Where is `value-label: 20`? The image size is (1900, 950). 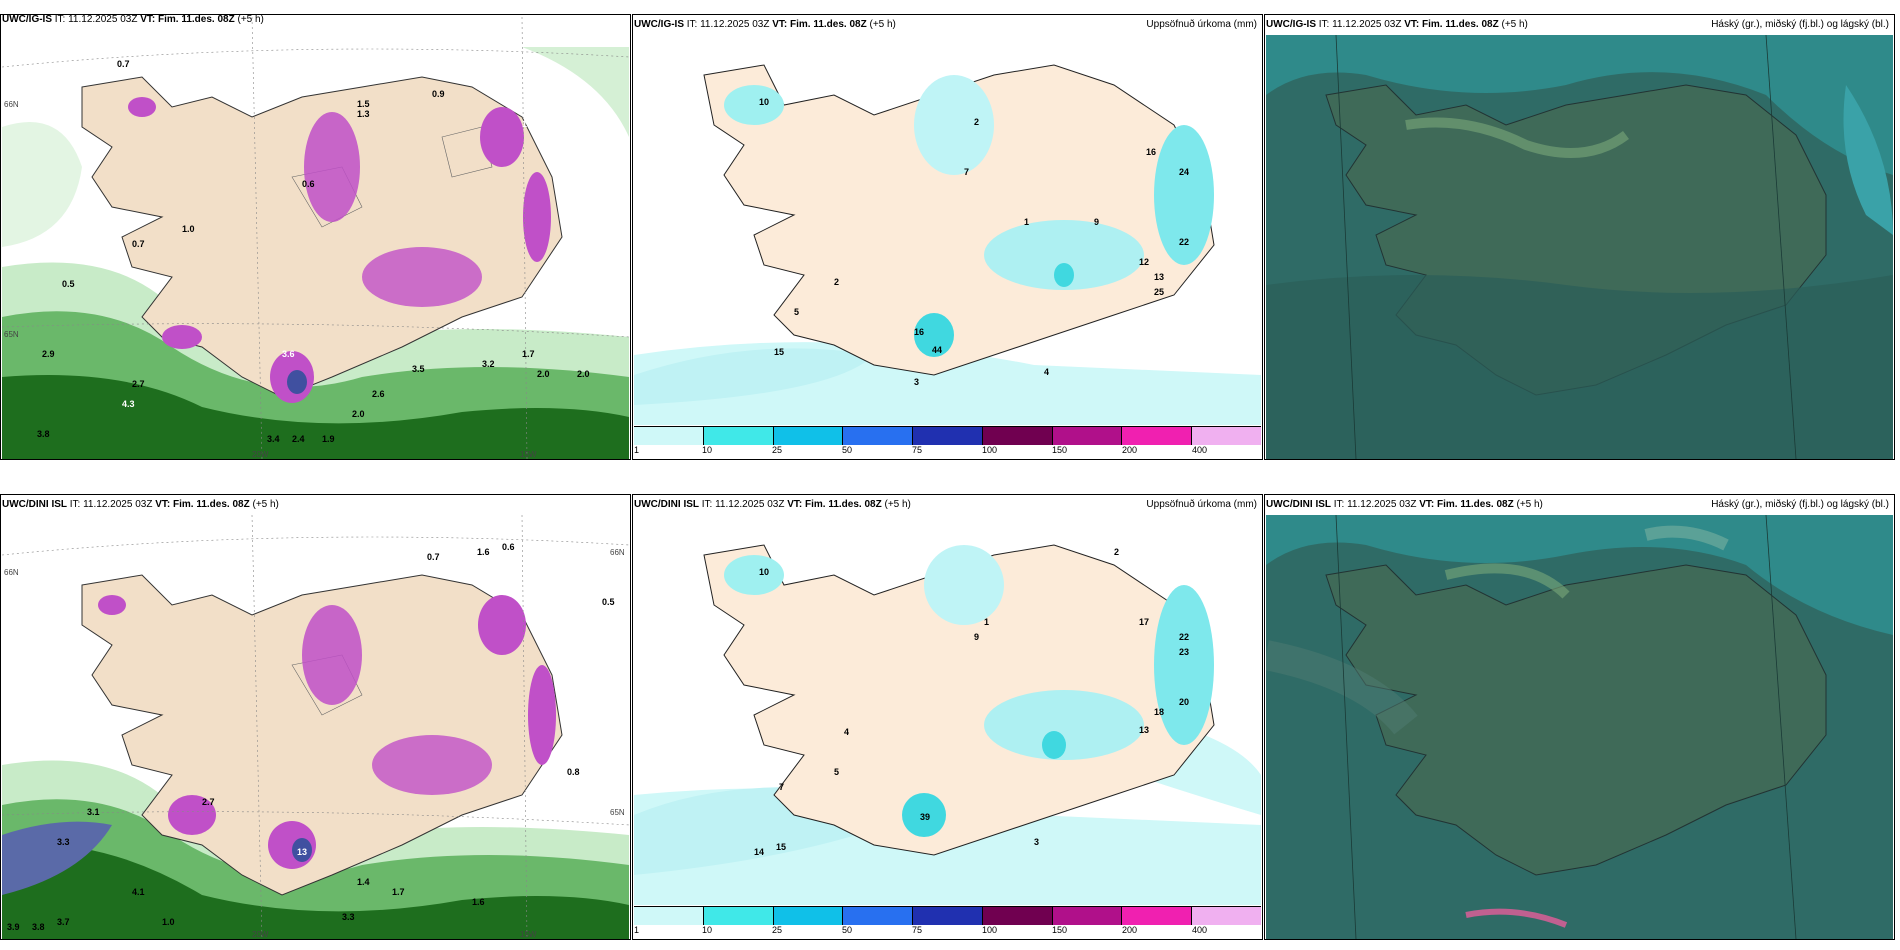
value-label: 20 is located at coordinates (1184, 702).